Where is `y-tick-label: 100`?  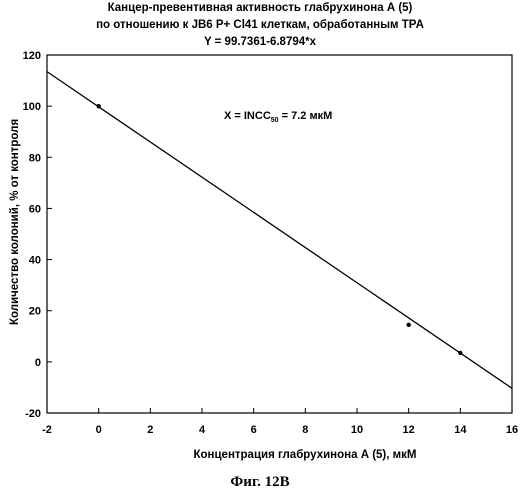
y-tick-label: 100 is located at coordinates (32, 107).